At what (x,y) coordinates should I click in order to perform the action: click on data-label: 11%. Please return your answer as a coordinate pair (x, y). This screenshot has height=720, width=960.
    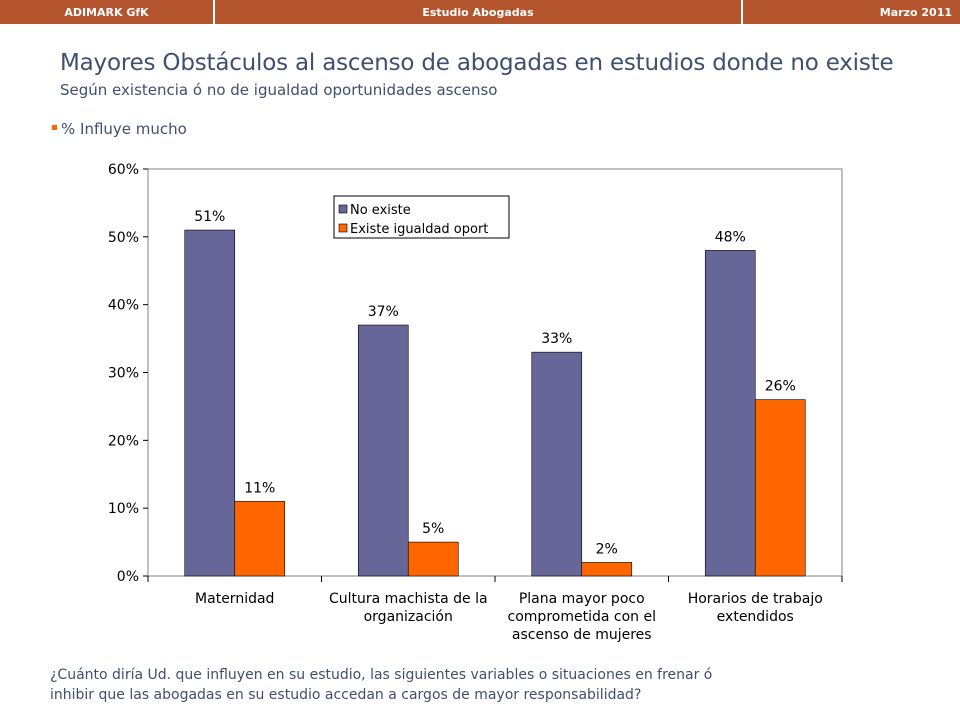
    Looking at the image, I should click on (259, 488).